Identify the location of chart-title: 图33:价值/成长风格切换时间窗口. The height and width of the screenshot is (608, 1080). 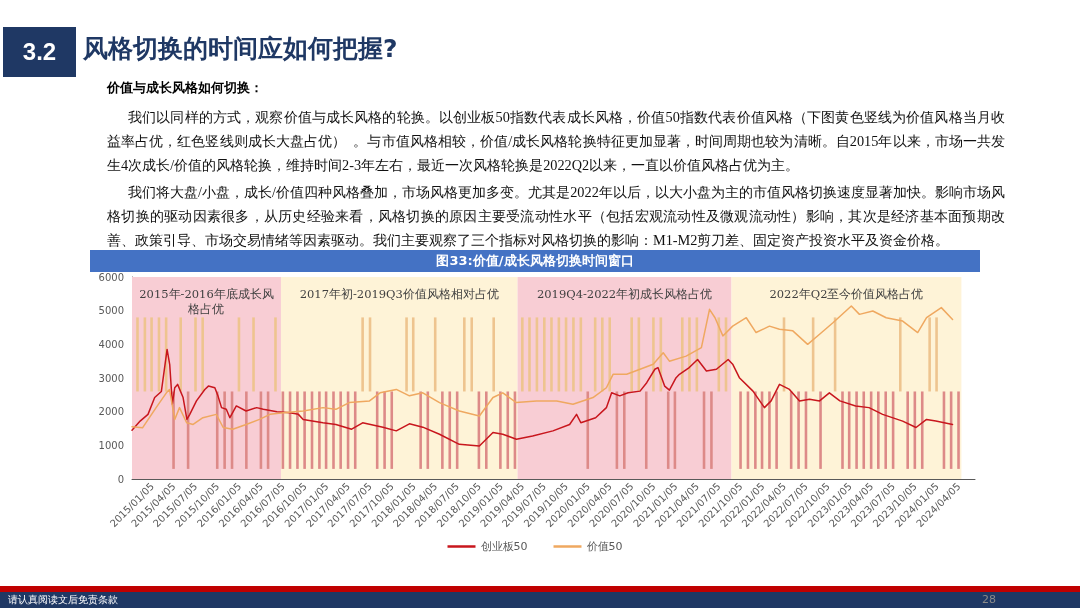
(535, 261).